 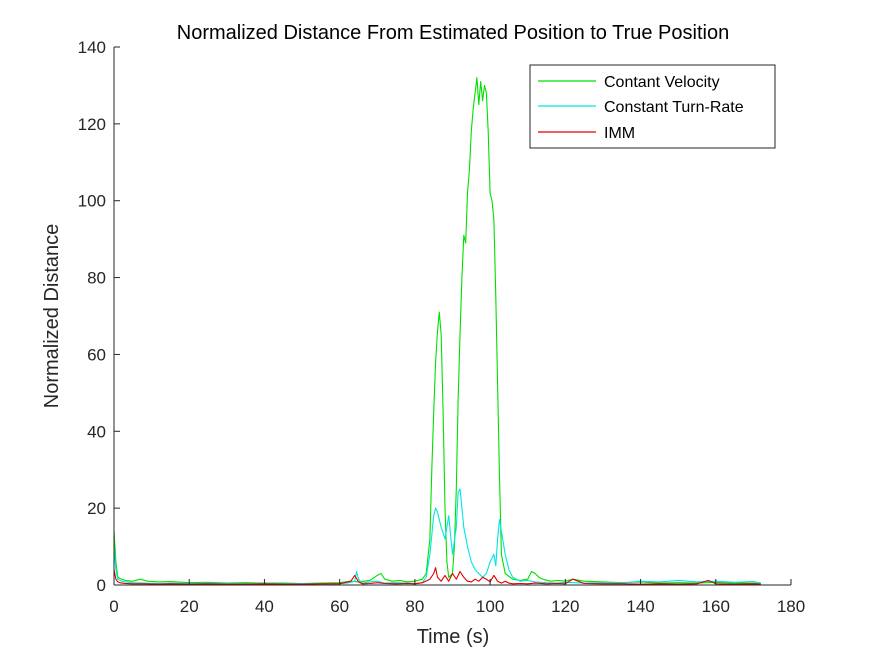 I want to click on legend: Contant Velocity Constant Turn-Rate IMM, so click(x=652, y=106).